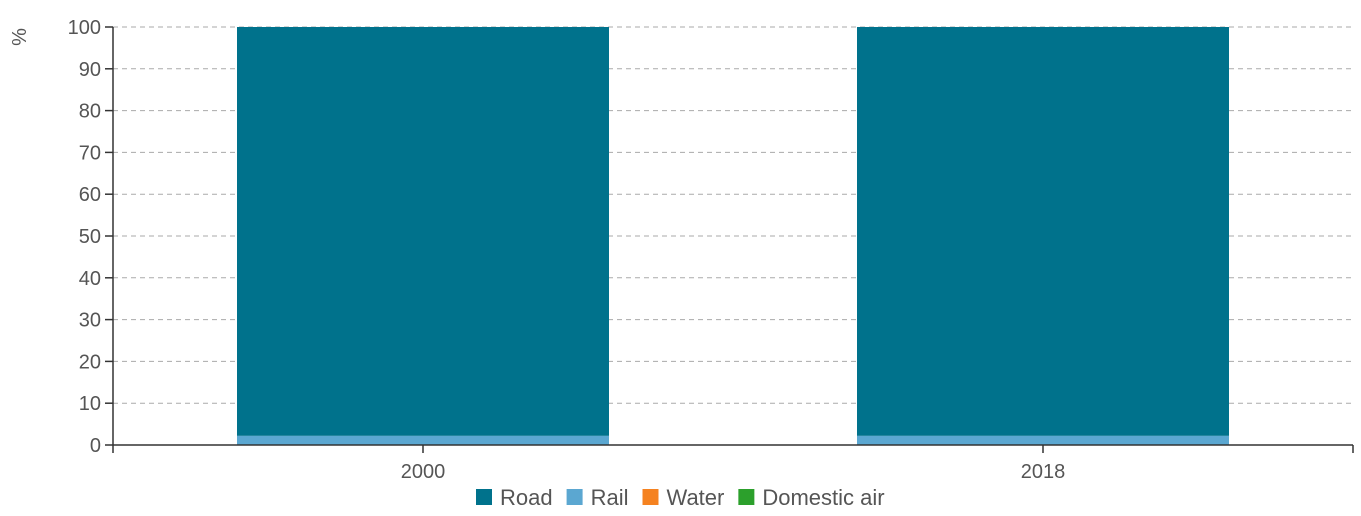 This screenshot has width=1361, height=516. I want to click on x-axis-ticks: 2000 2018, so click(733, 464).